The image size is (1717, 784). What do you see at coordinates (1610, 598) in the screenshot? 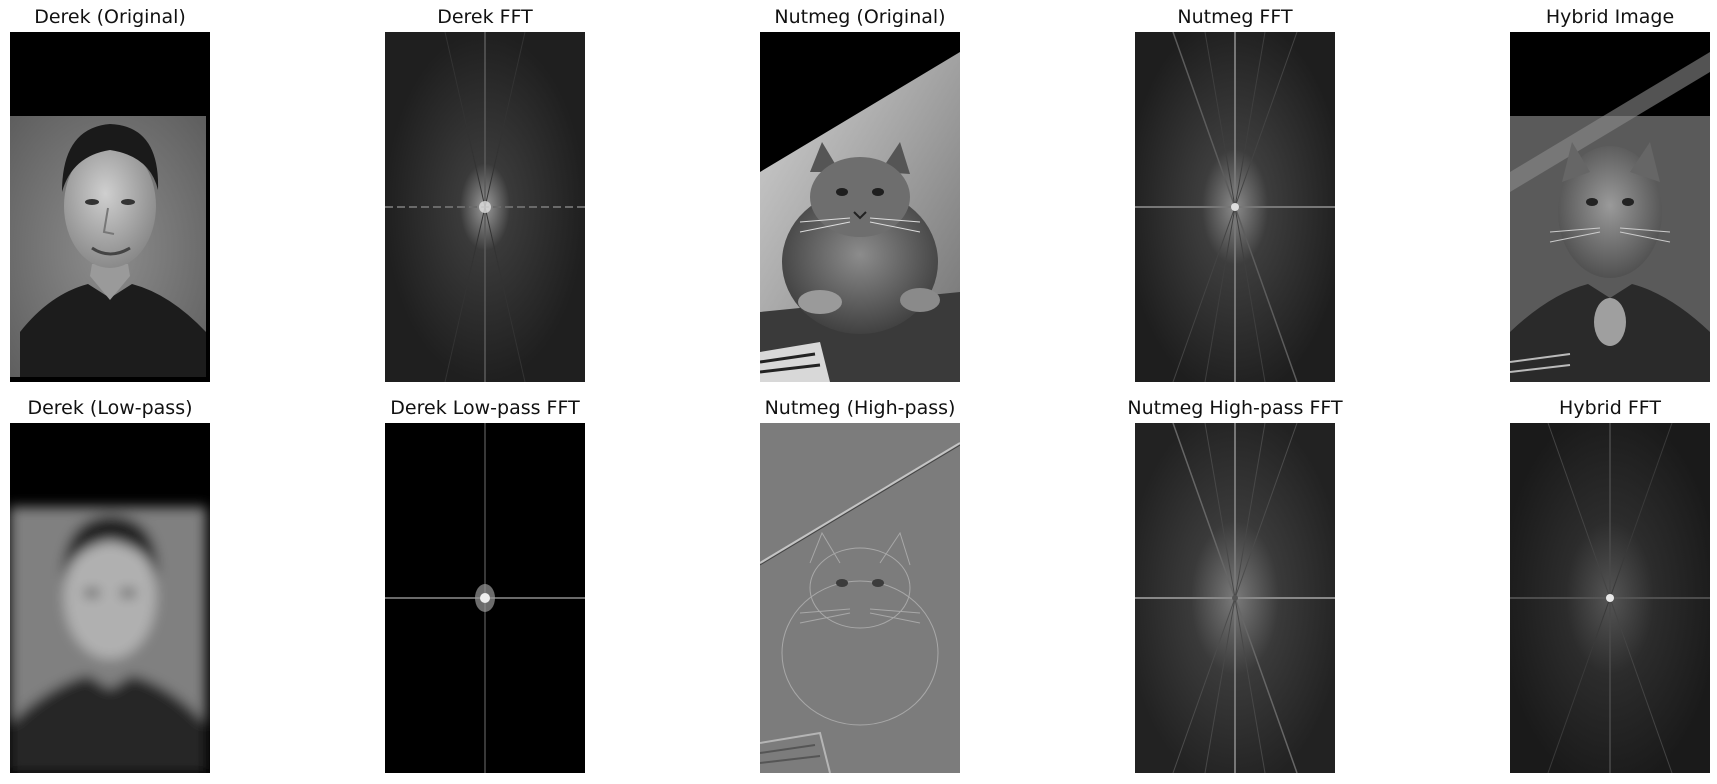
I see `hybrid-fft-image` at bounding box center [1610, 598].